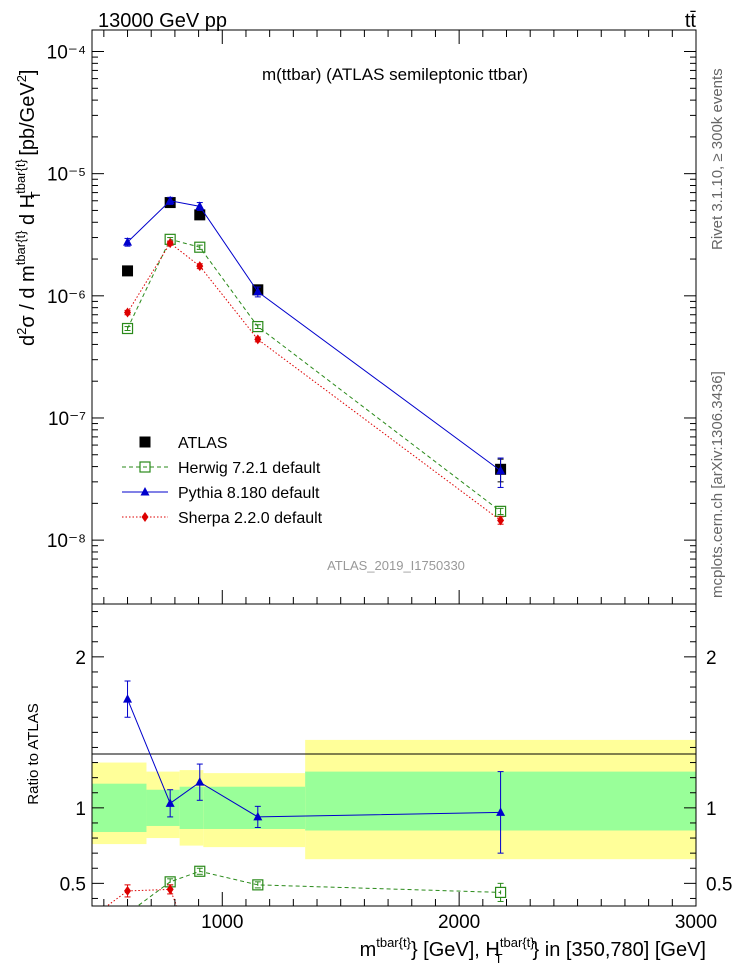  Describe the element at coordinates (66, 175) in the screenshot. I see `main-y-tick-label: 10⁻⁵` at that location.